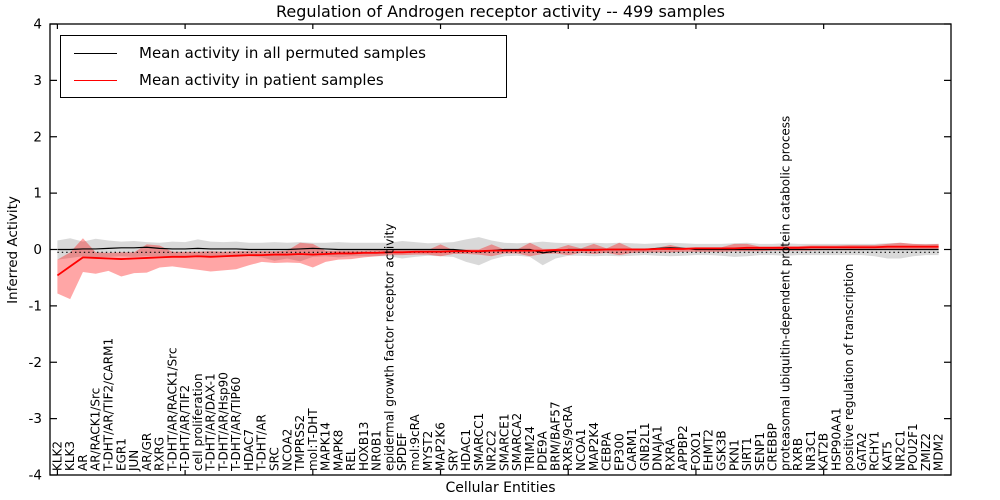  Describe the element at coordinates (402, 451) in the screenshot. I see `x-tick-label: SPDEF` at that location.